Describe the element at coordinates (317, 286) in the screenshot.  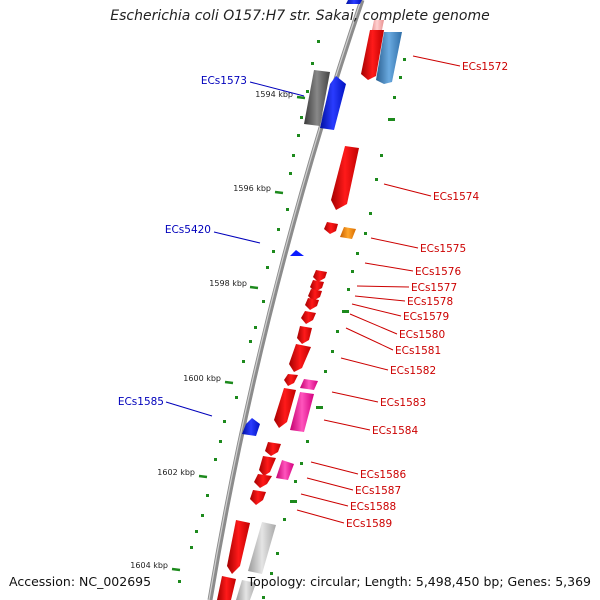
I see `gene-ecs1577-arrow` at that location.